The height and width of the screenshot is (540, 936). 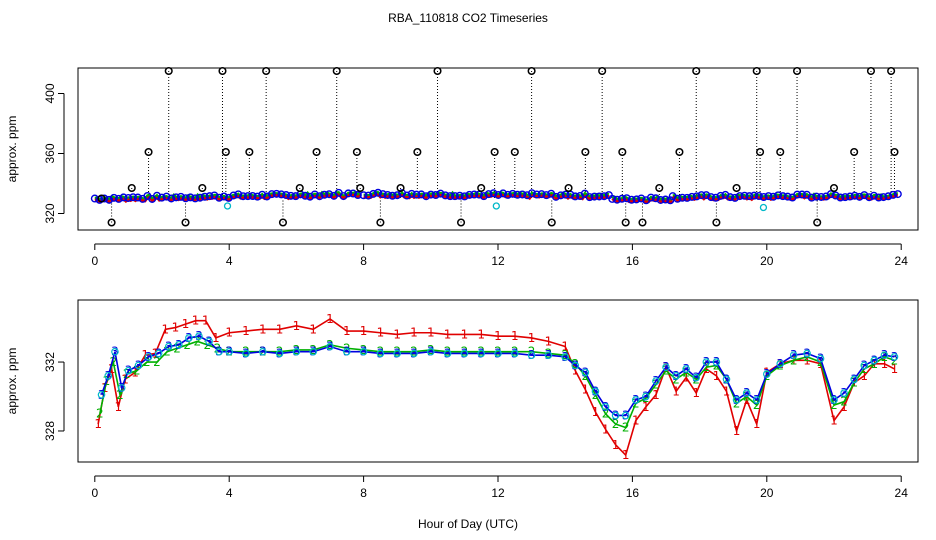 What do you see at coordinates (498, 493) in the screenshot?
I see `bottom-x-tick-label: 12` at bounding box center [498, 493].